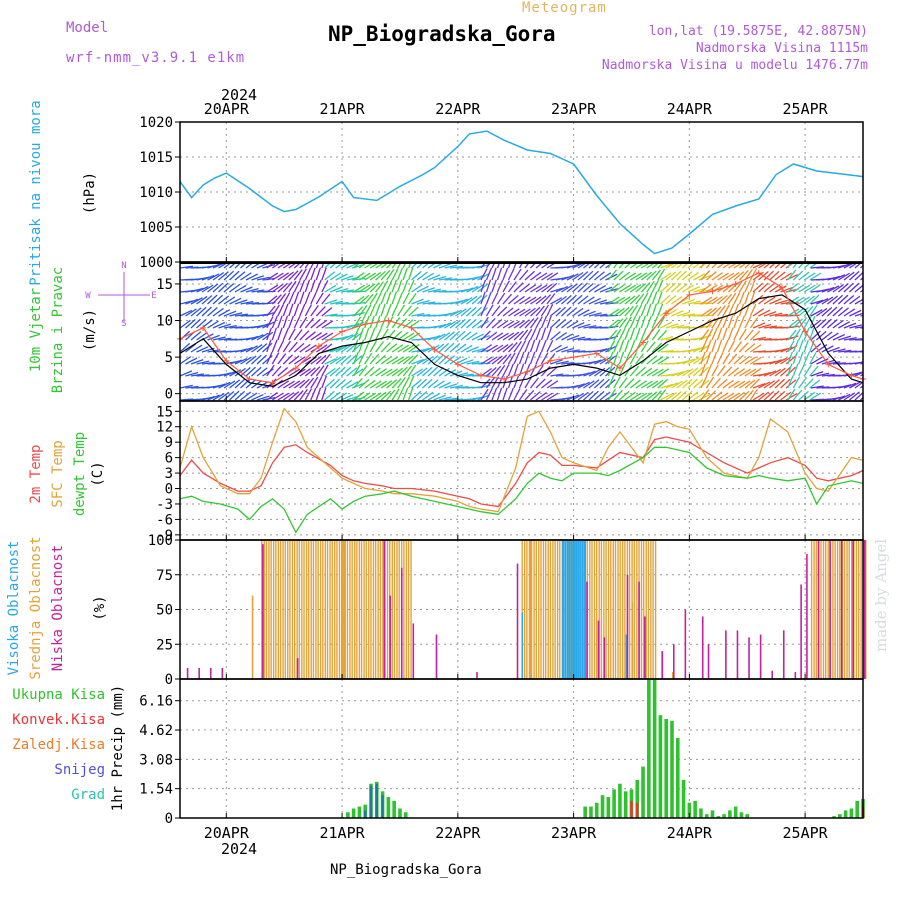  What do you see at coordinates (521, 331) in the screenshot?
I see `wind-barbs` at bounding box center [521, 331].